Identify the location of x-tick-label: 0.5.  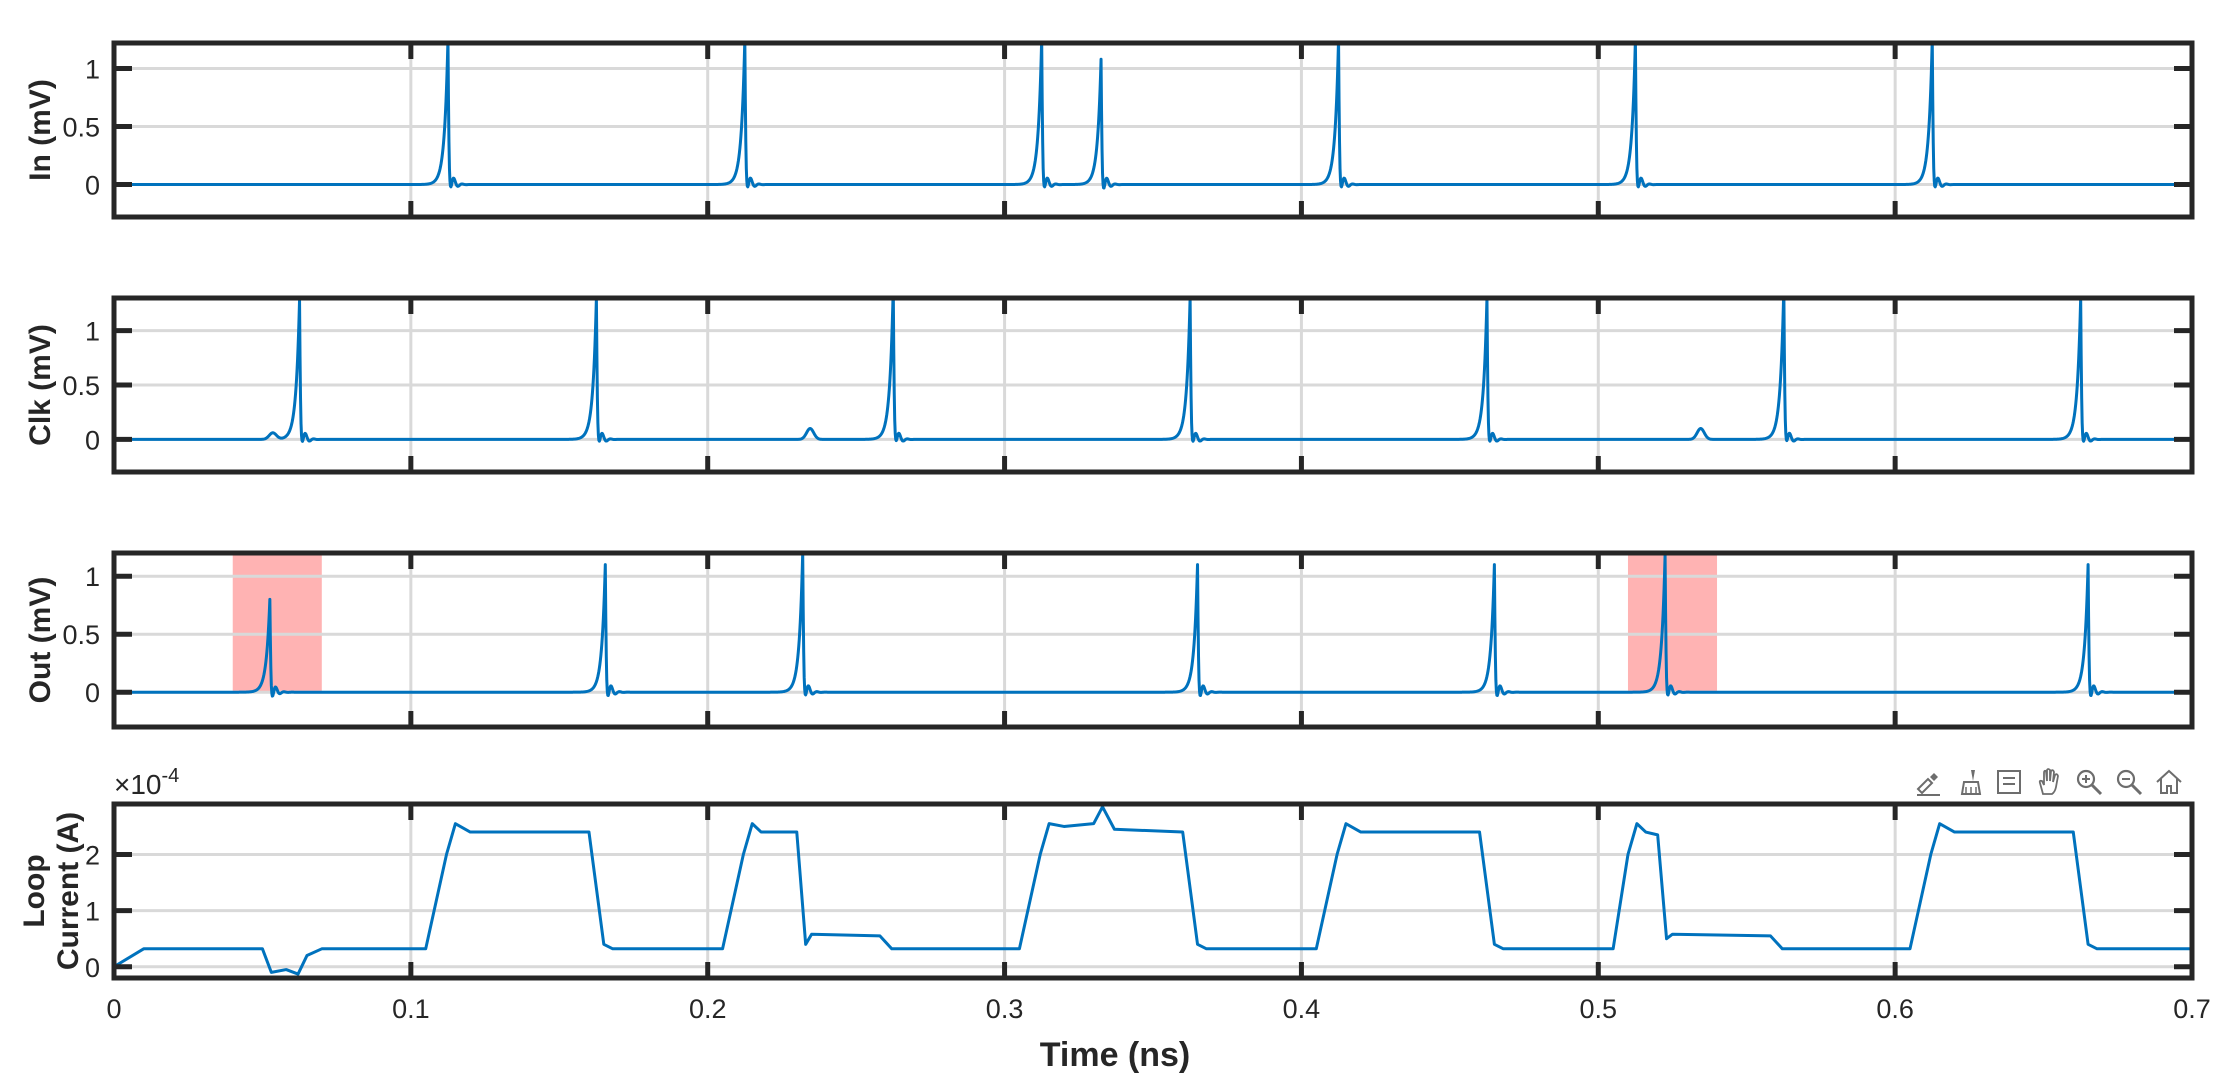
(1599, 1009).